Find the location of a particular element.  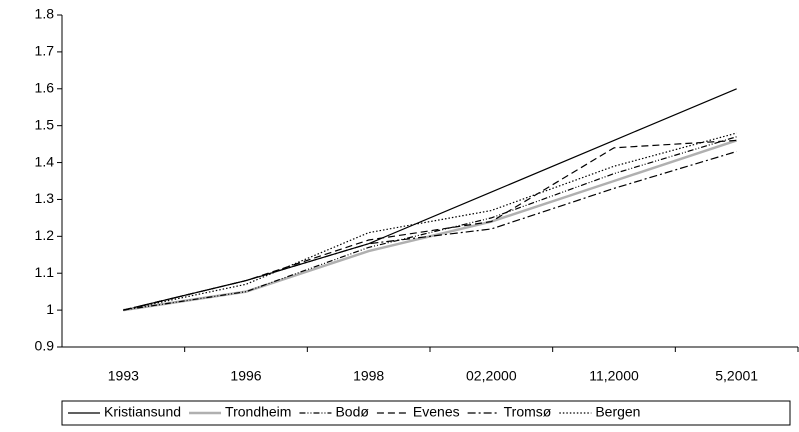

x-tick-label: 02,2000 is located at coordinates (491, 376).